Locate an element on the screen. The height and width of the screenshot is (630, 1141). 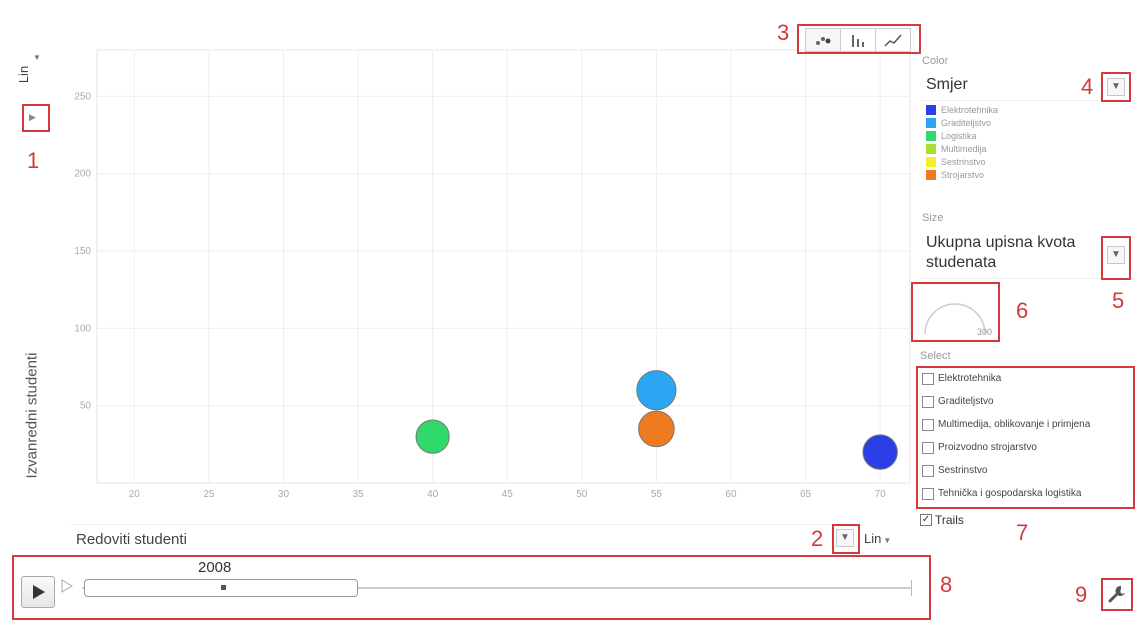
select-item-label: Tehnička i gospodarska logistika is located at coordinates (1010, 493).